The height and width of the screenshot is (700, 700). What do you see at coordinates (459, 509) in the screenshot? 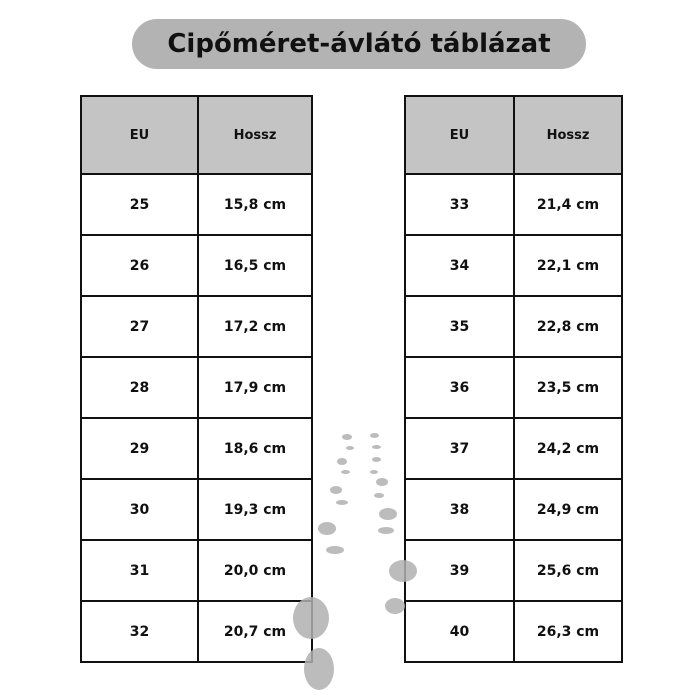
I see `eu-size-cell: 38` at bounding box center [459, 509].